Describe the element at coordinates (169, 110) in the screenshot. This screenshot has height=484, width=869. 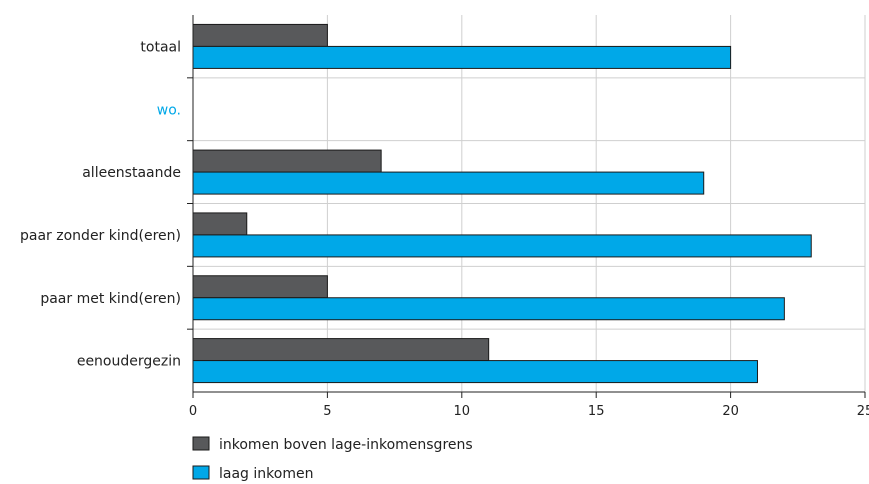
I see `group-label: wo.` at that location.